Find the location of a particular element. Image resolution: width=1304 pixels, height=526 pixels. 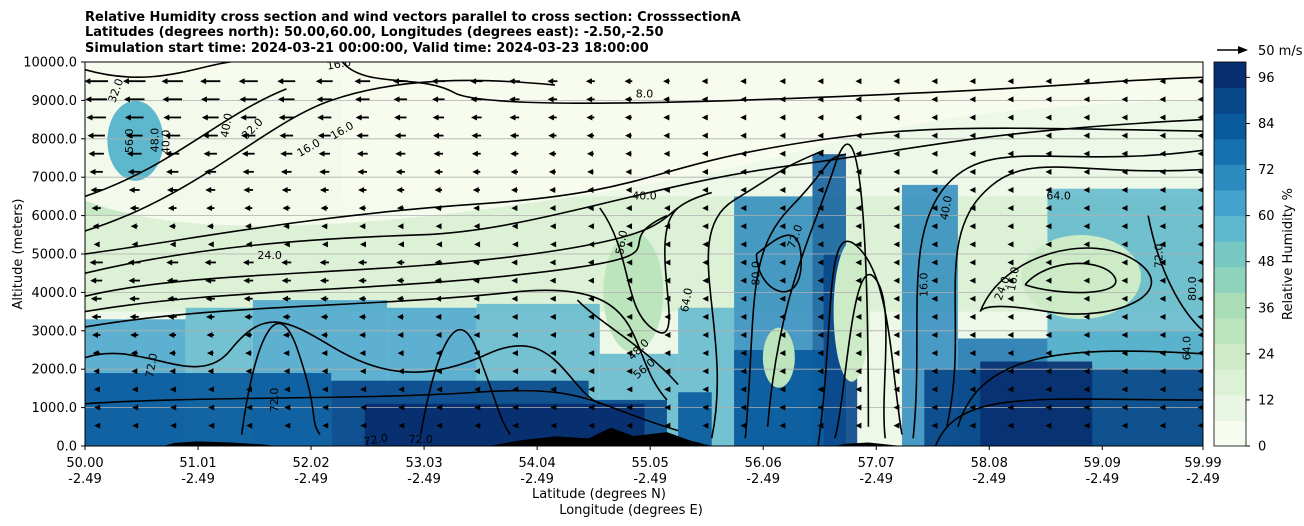

contour-label: 24.0 is located at coordinates (269, 255).